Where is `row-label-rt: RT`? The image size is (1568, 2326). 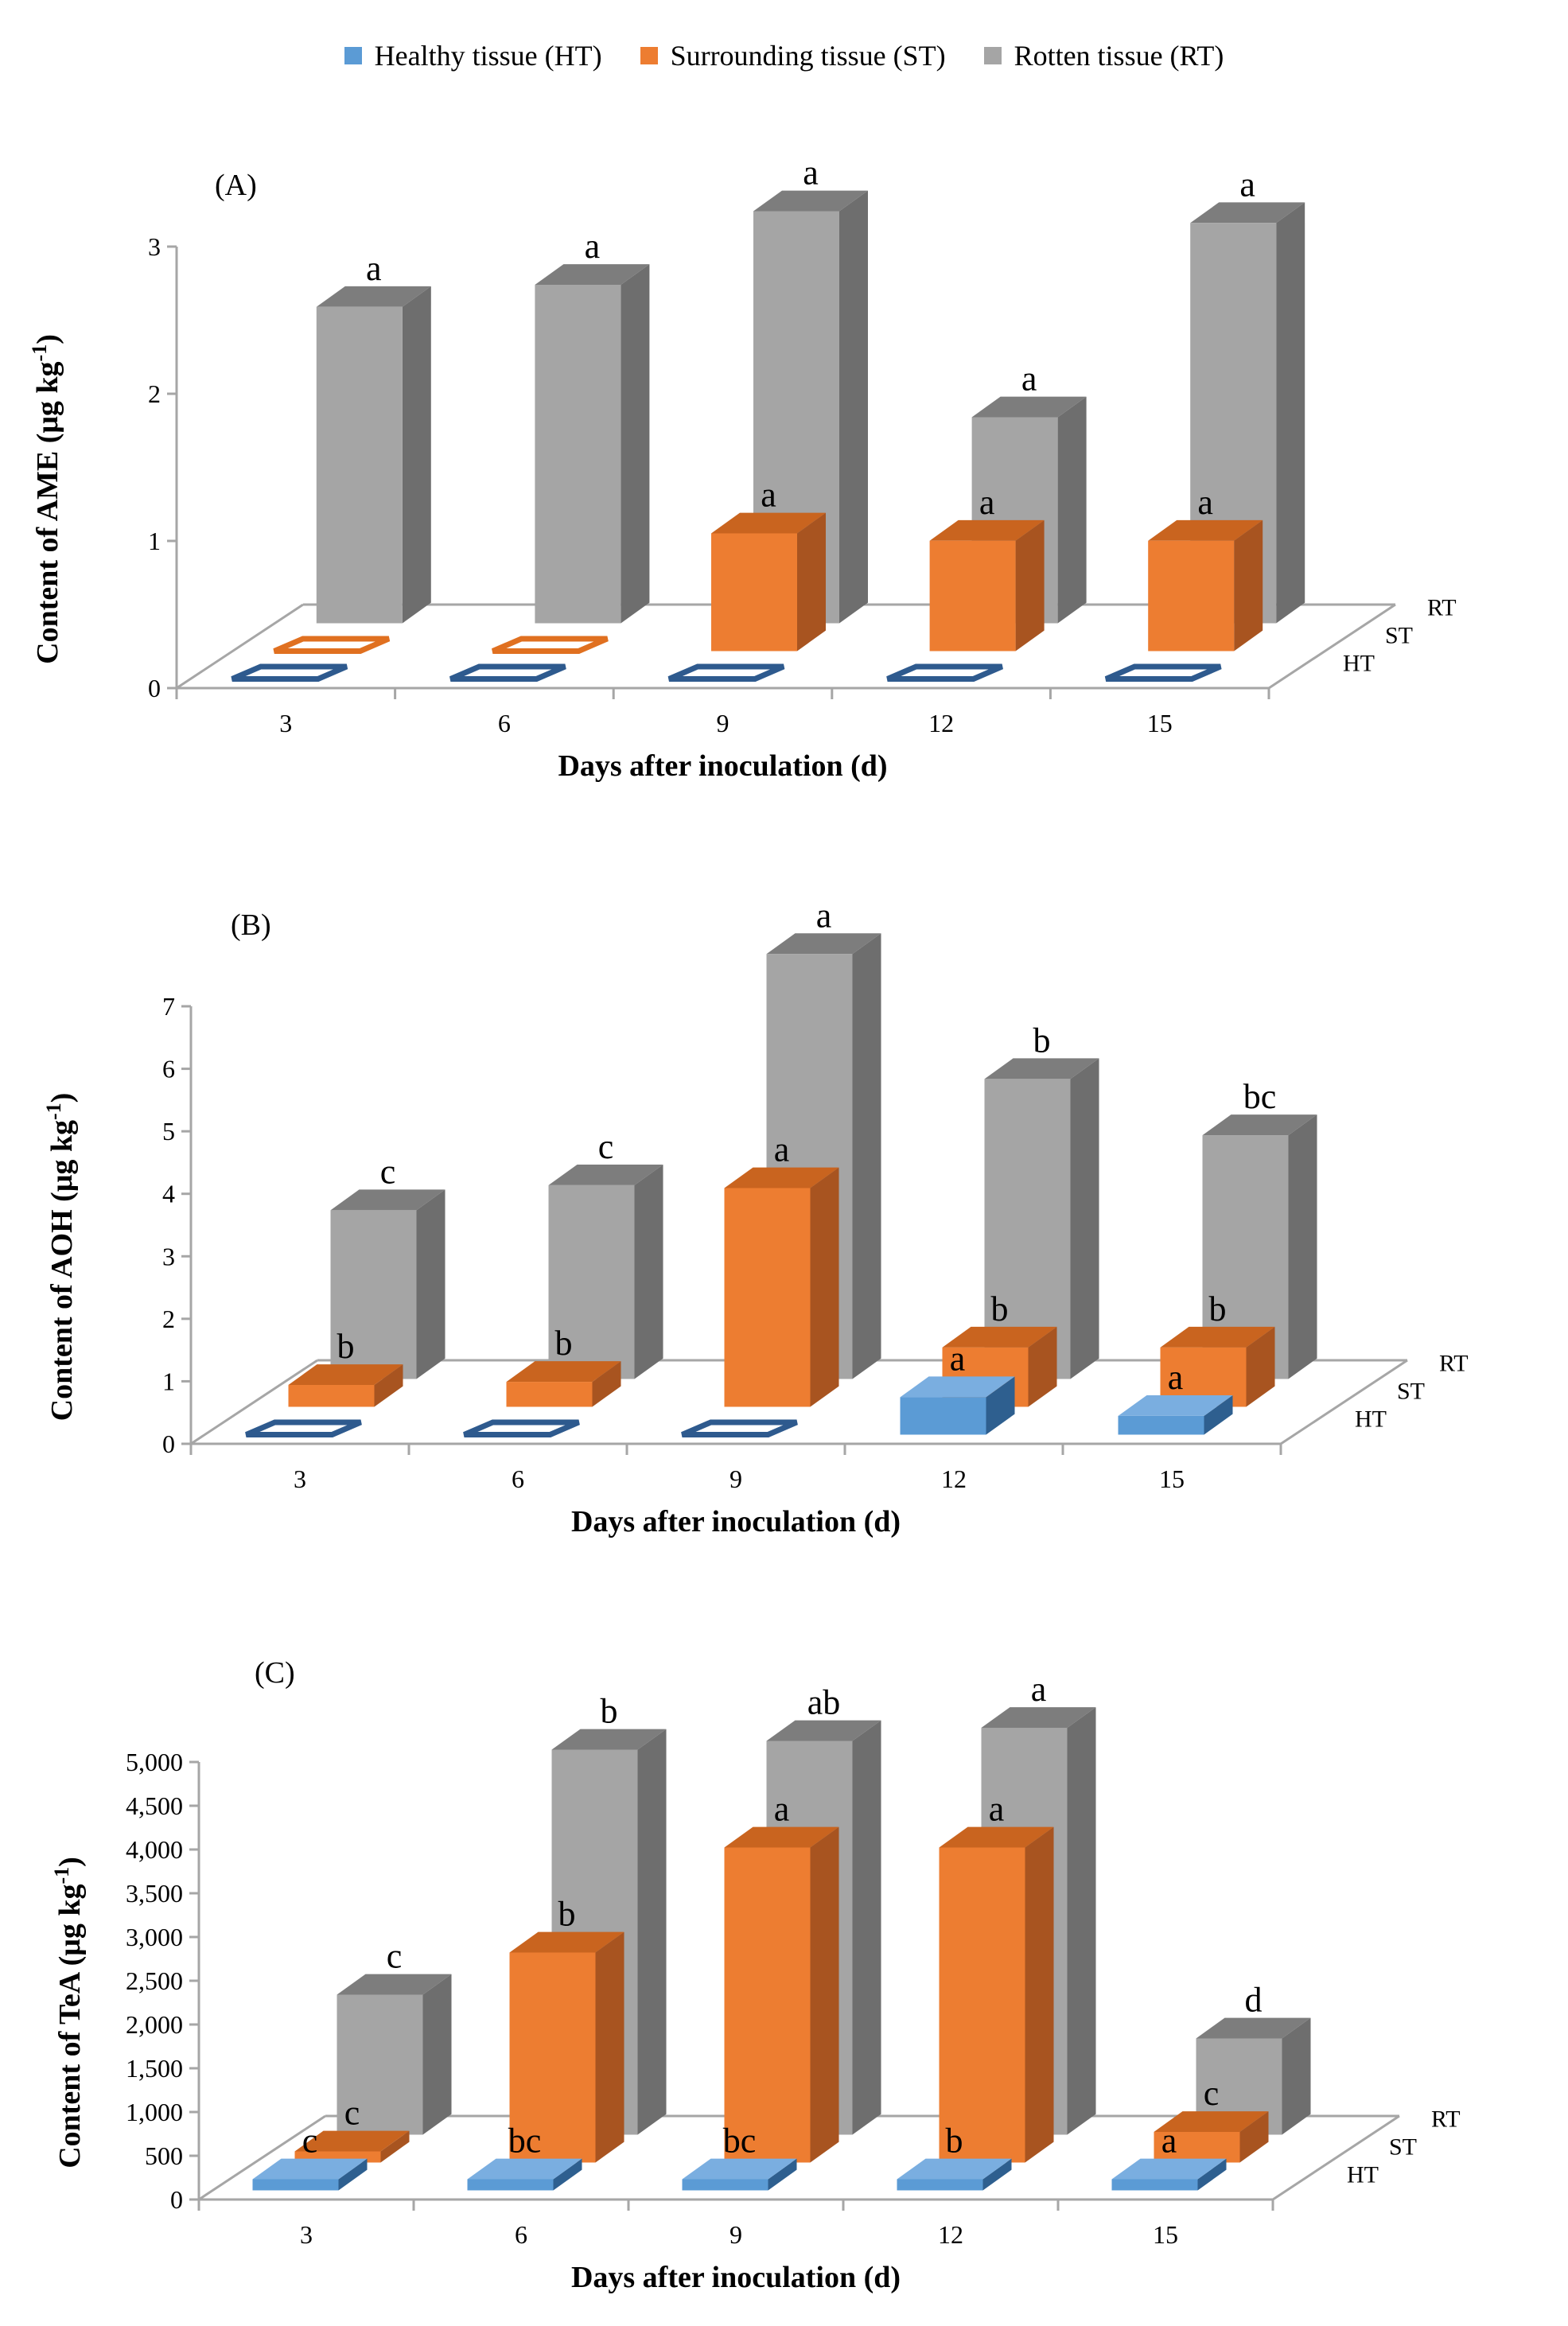
row-label-rt: RT is located at coordinates (1442, 608).